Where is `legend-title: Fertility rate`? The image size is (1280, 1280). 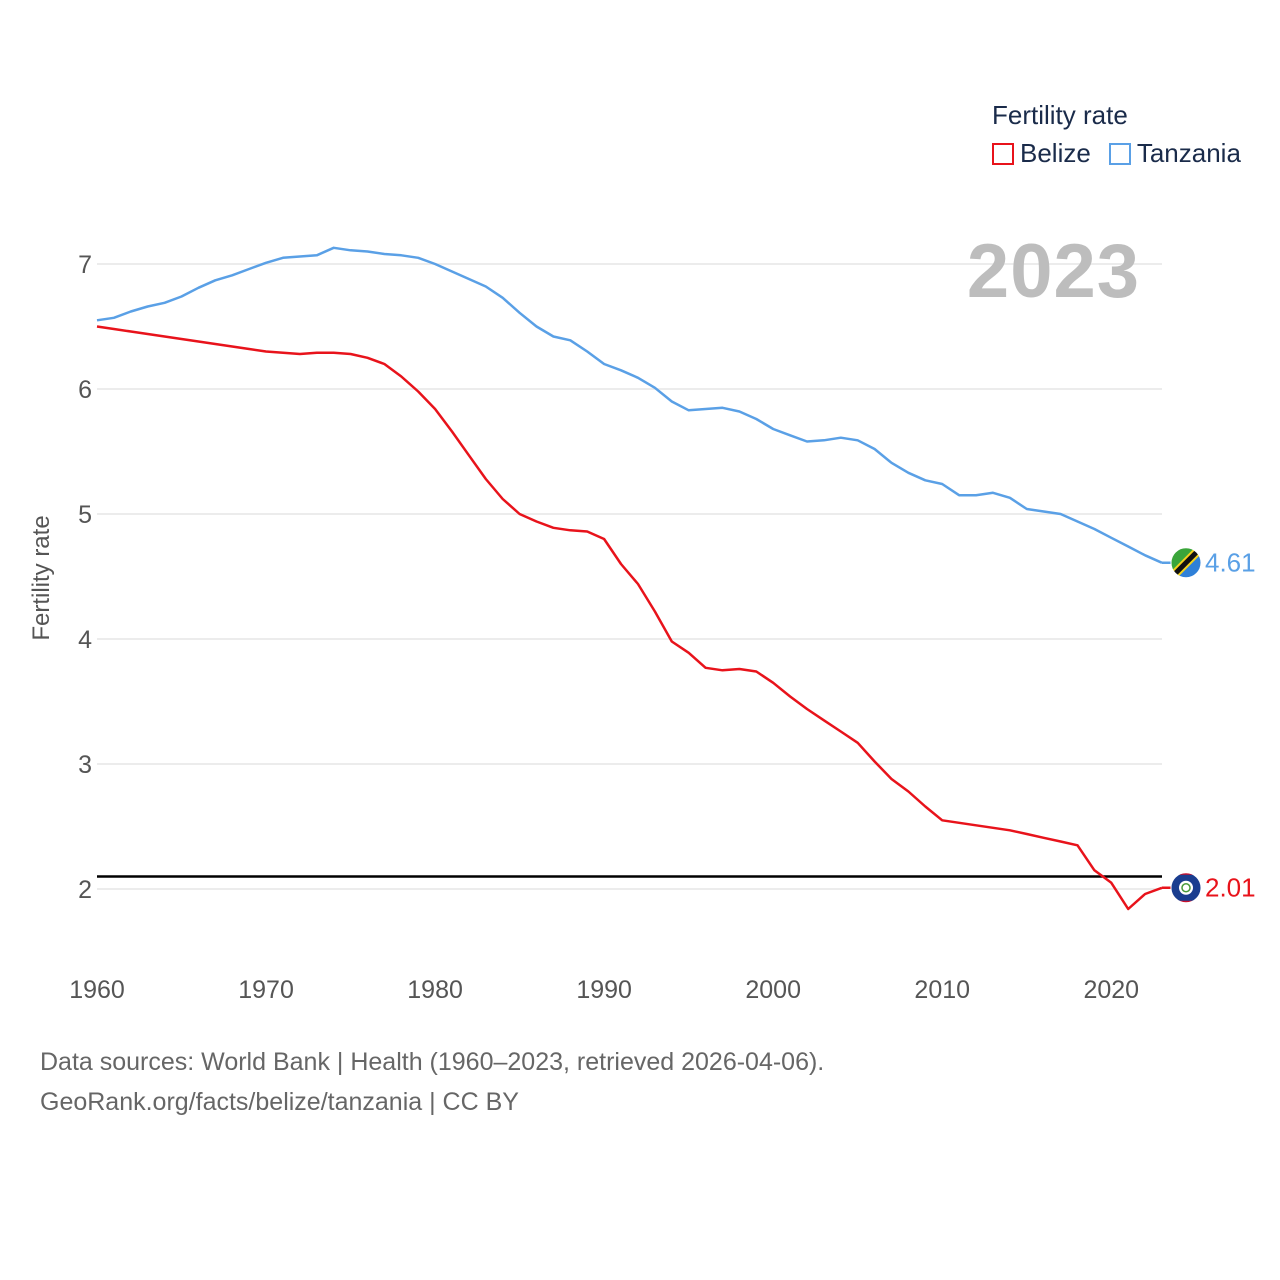 legend-title: Fertility rate is located at coordinates (1060, 115).